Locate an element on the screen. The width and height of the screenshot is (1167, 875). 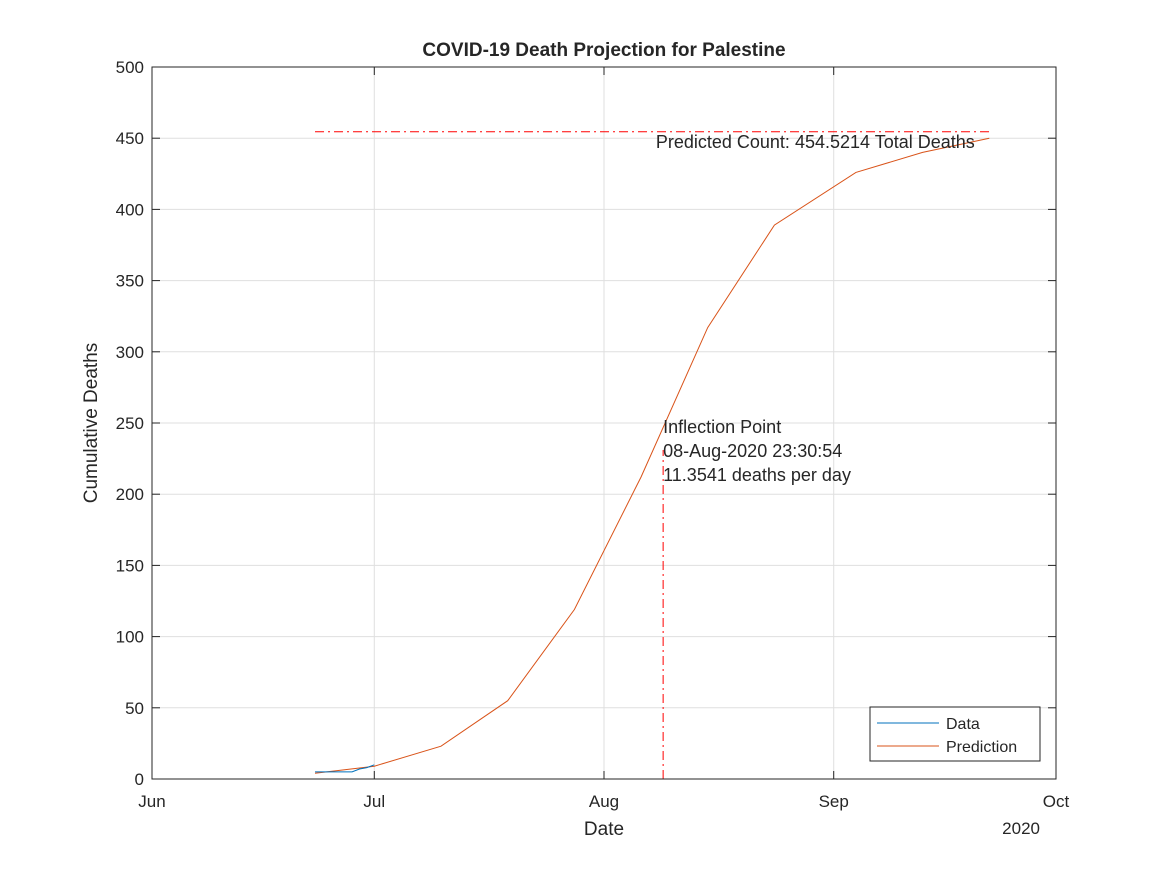
x-tick-label: Aug is located at coordinates (604, 801).